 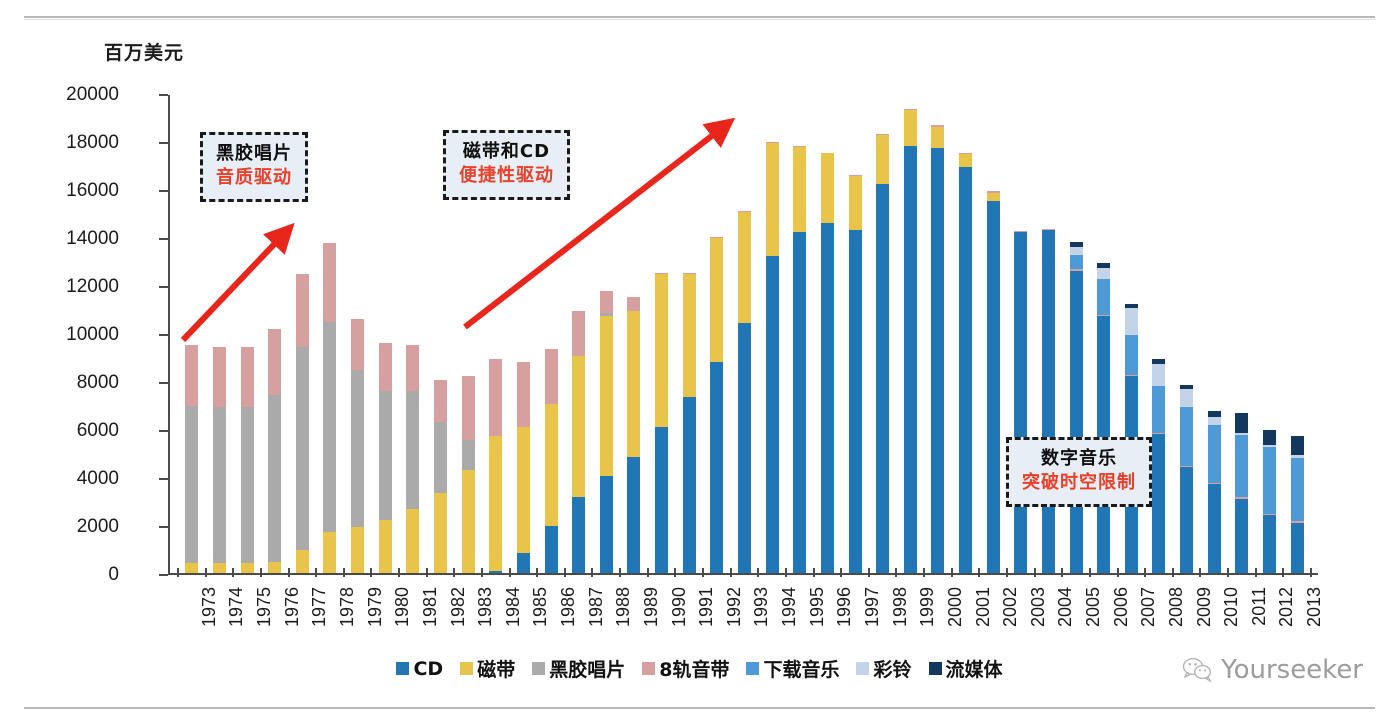 What do you see at coordinates (801, 670) in the screenshot?
I see `legend-label: 下载音乐` at bounding box center [801, 670].